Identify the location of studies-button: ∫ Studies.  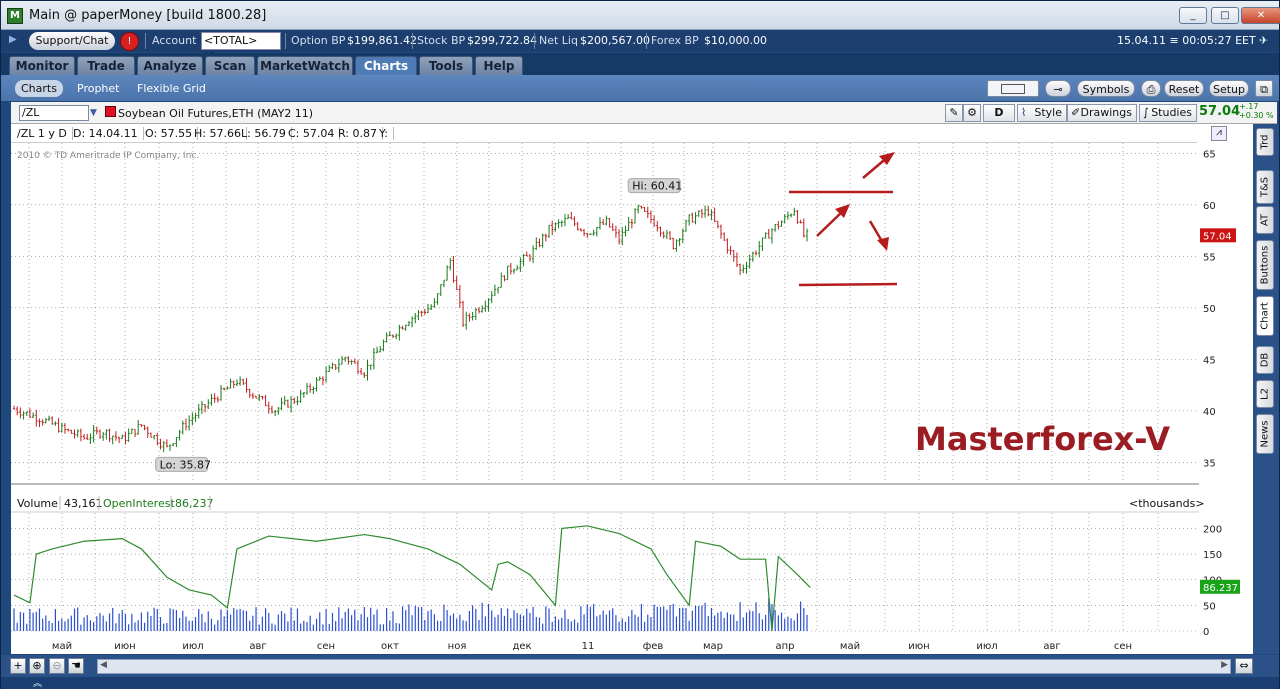
(1168, 113).